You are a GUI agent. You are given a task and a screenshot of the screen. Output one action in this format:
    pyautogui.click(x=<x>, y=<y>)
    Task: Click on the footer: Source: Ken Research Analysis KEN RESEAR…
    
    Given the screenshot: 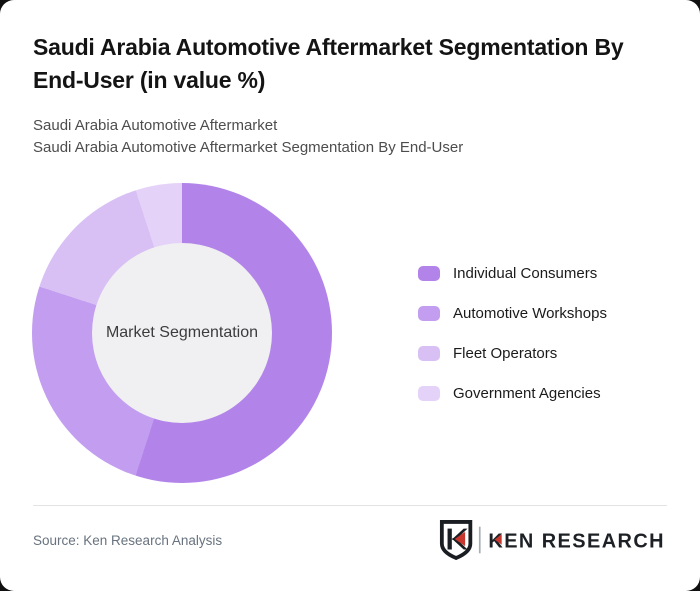 What is the action you would take?
    pyautogui.click(x=350, y=532)
    